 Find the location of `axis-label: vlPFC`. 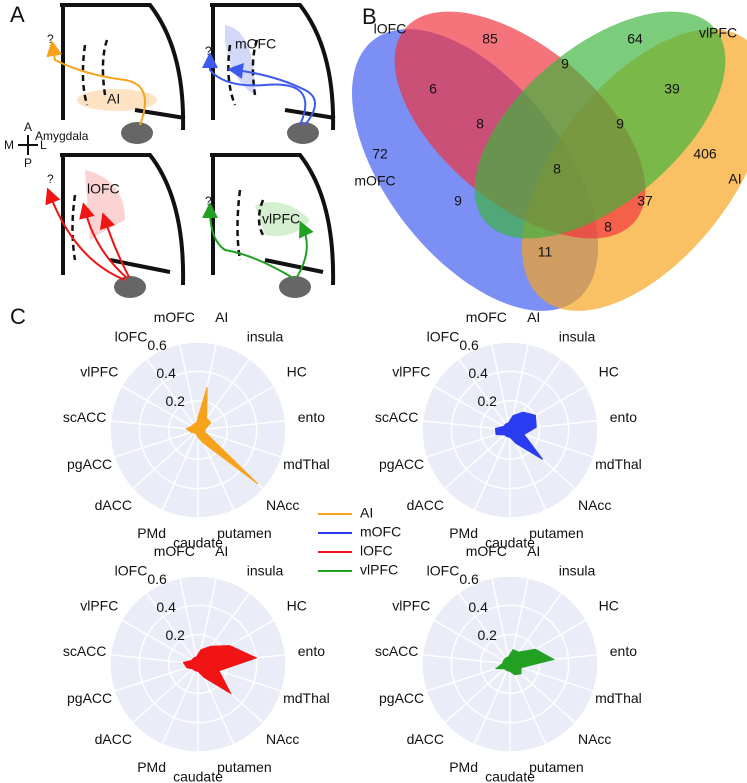

axis-label: vlPFC is located at coordinates (411, 606).